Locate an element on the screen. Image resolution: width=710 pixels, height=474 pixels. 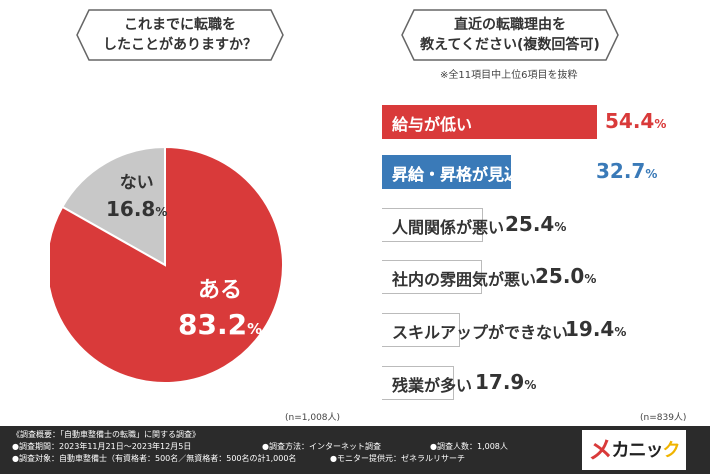
bar-row: 人間関係が悪い 25.4% is located at coordinates (537, 225).